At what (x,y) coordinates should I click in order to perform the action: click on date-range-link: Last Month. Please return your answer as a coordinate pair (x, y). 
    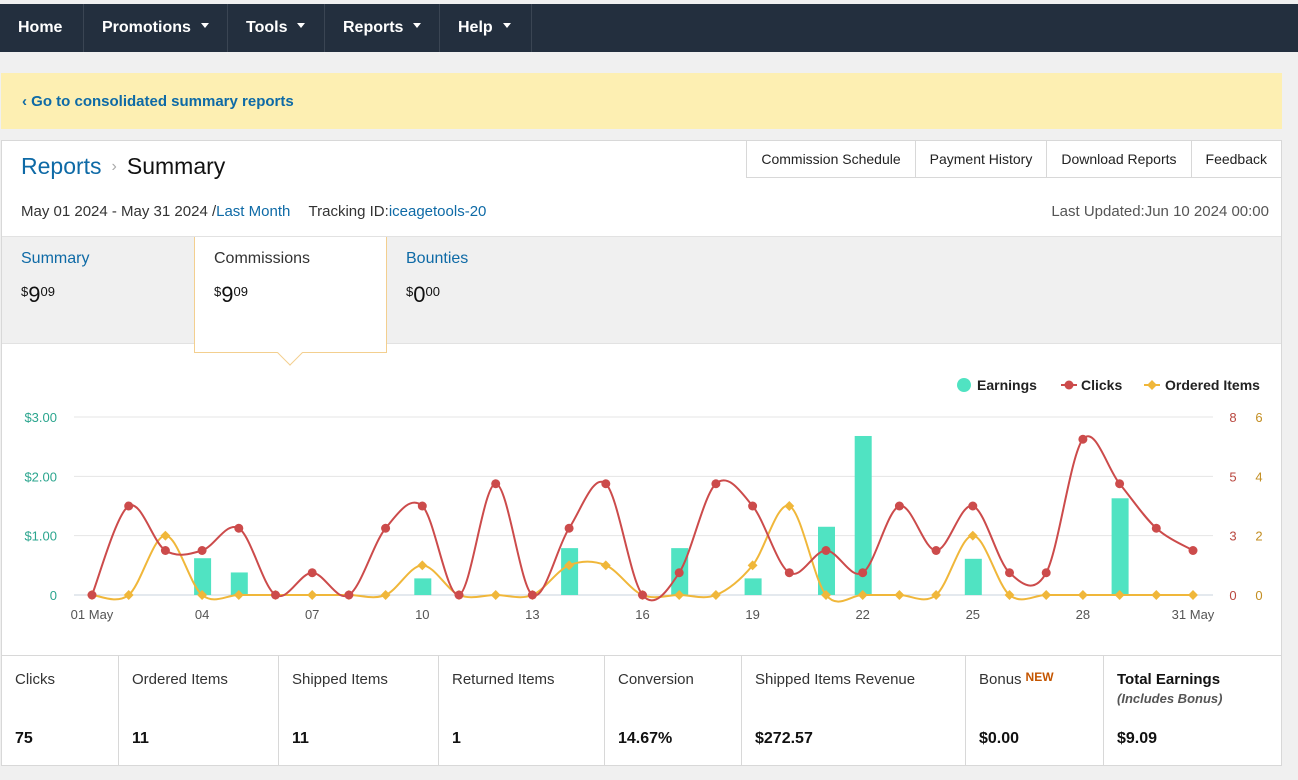
    Looking at the image, I should click on (253, 211).